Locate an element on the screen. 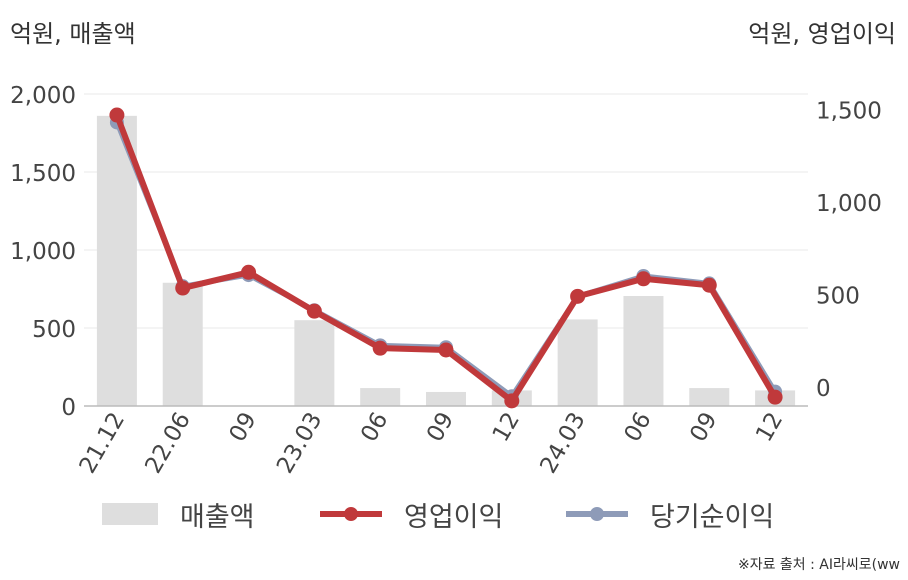  y-right-tick-label: 1,000 is located at coordinates (849, 204).